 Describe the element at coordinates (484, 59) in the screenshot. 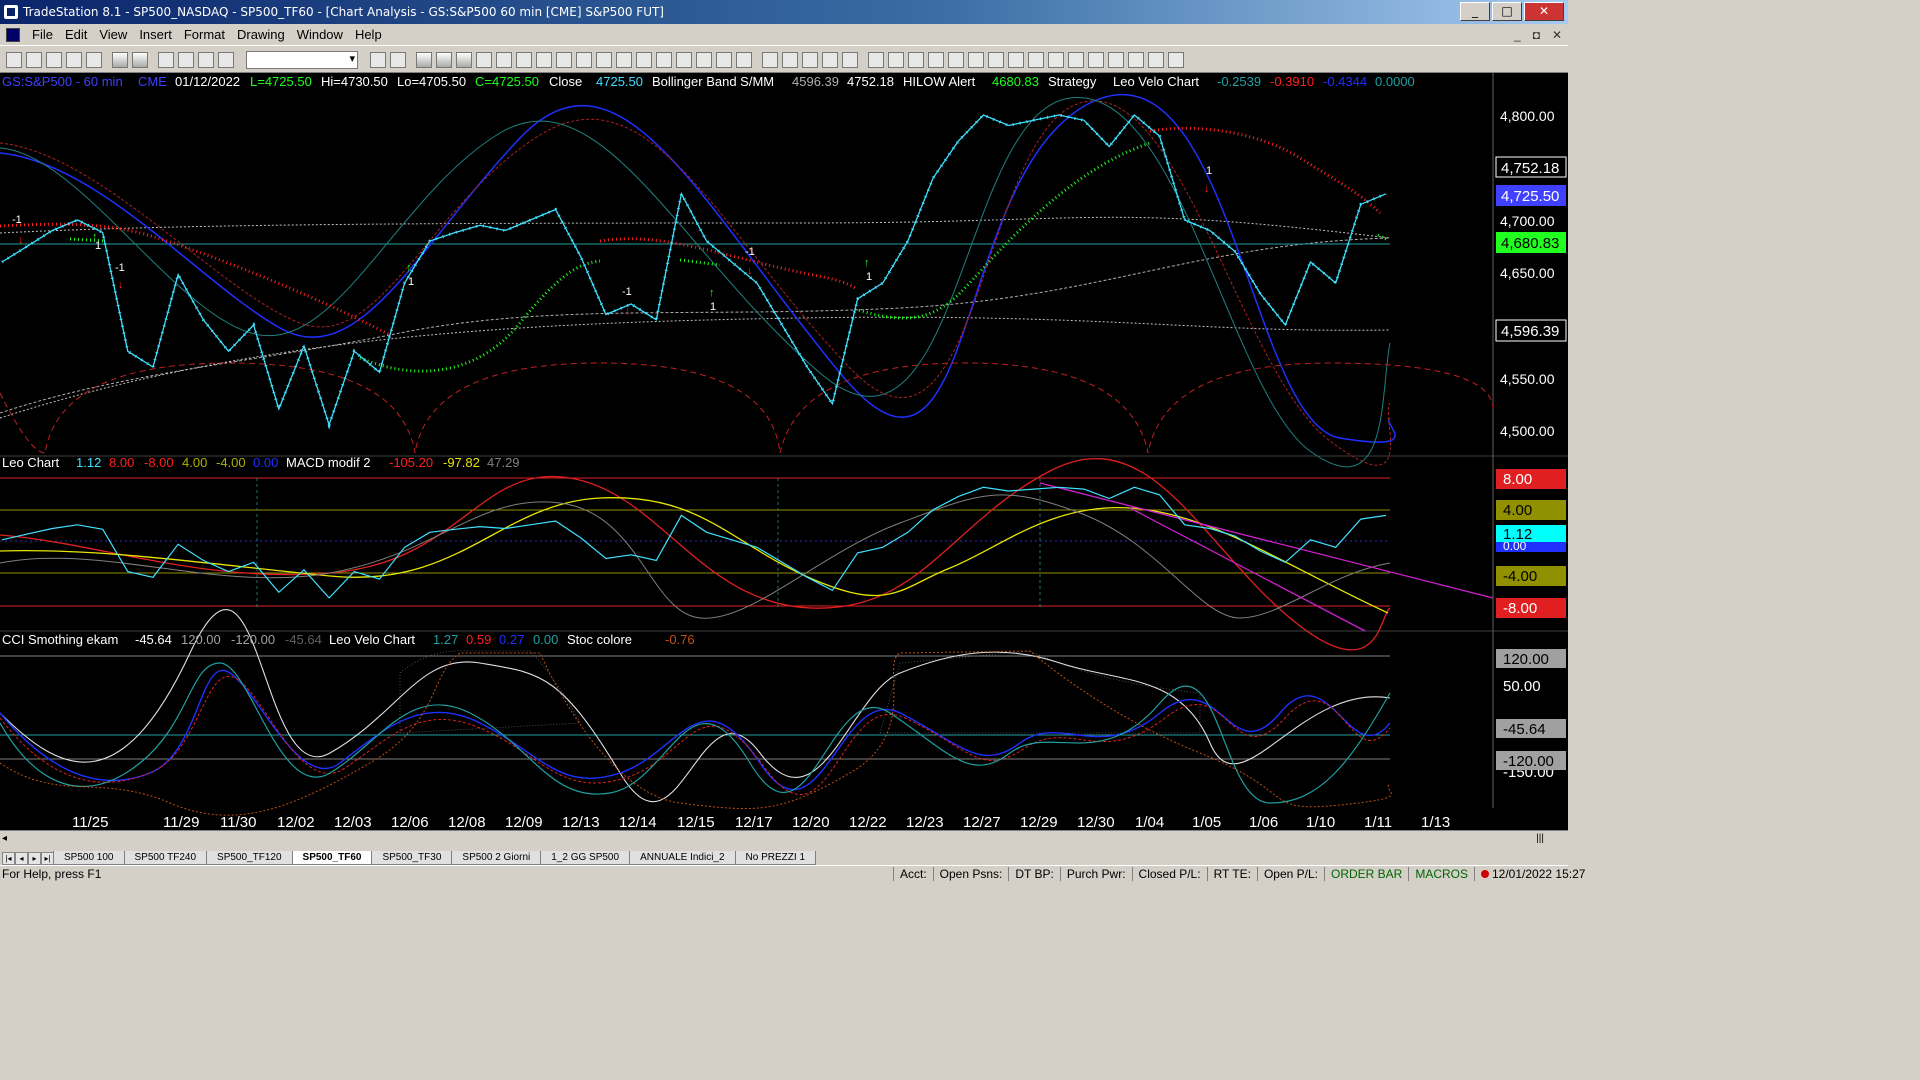

I see `indicator-icon` at that location.